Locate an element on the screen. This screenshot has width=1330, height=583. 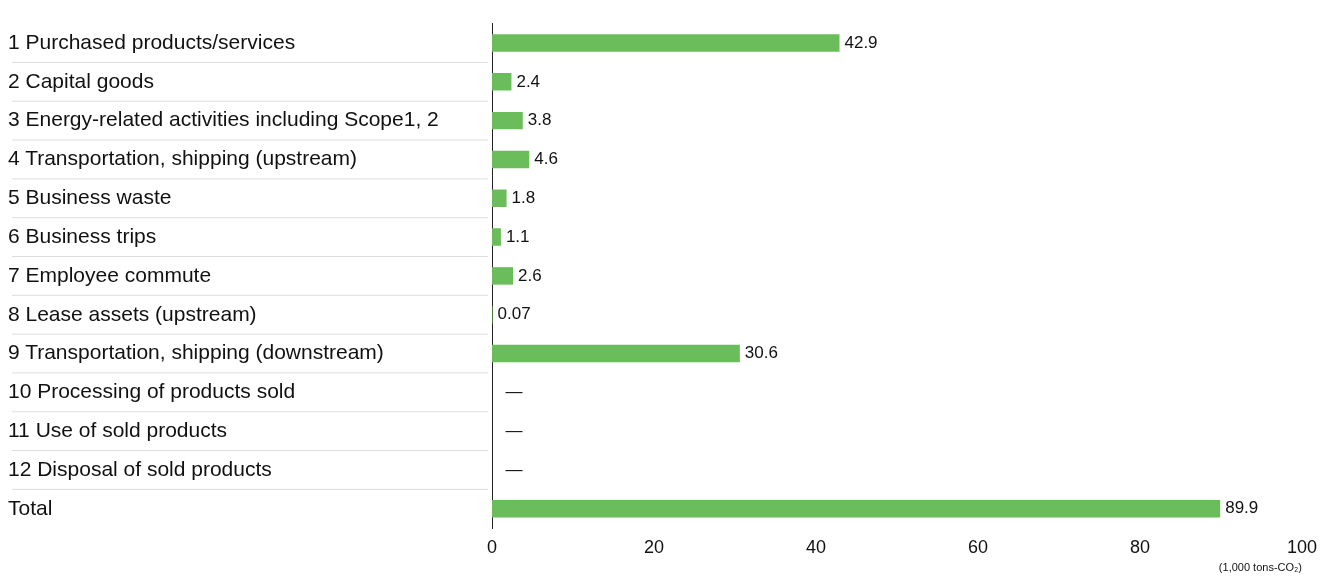
y-tick-label: 4 Transportation, shipping (upstream) is located at coordinates (183, 158).